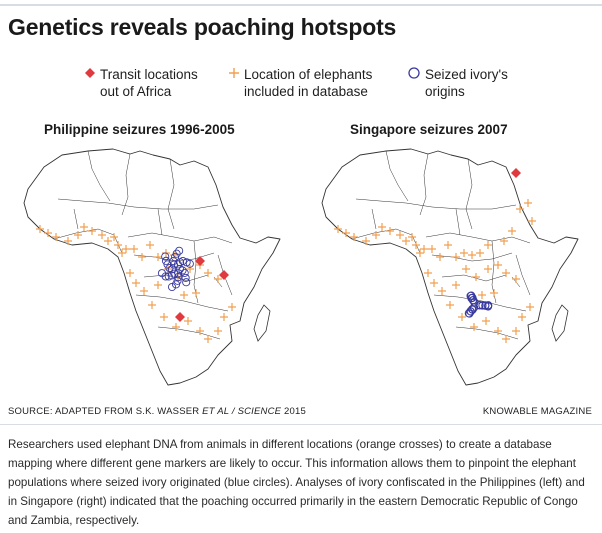  What do you see at coordinates (560, 323) in the screenshot?
I see `madagascar-outline` at bounding box center [560, 323].